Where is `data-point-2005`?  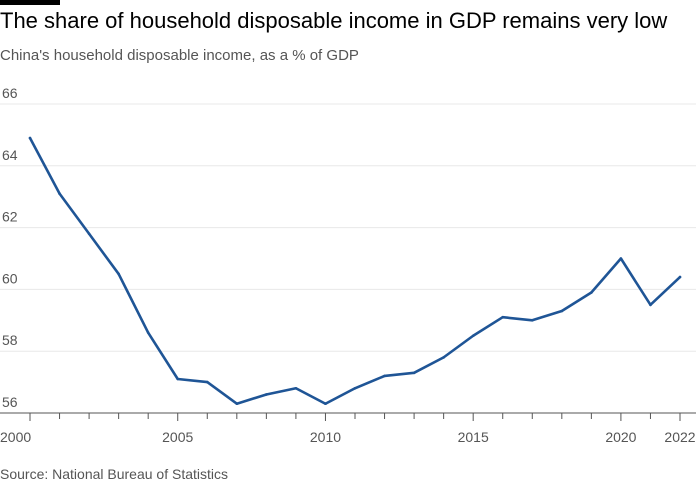
data-point-2005 is located at coordinates (178, 379).